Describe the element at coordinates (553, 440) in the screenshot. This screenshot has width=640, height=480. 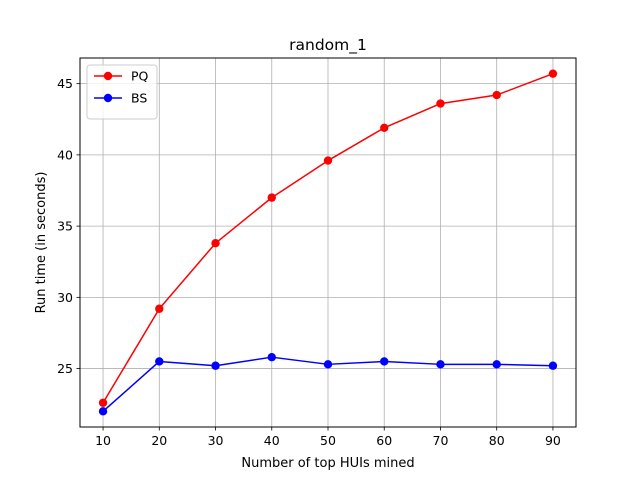
I see `x-tick-label: 90` at that location.